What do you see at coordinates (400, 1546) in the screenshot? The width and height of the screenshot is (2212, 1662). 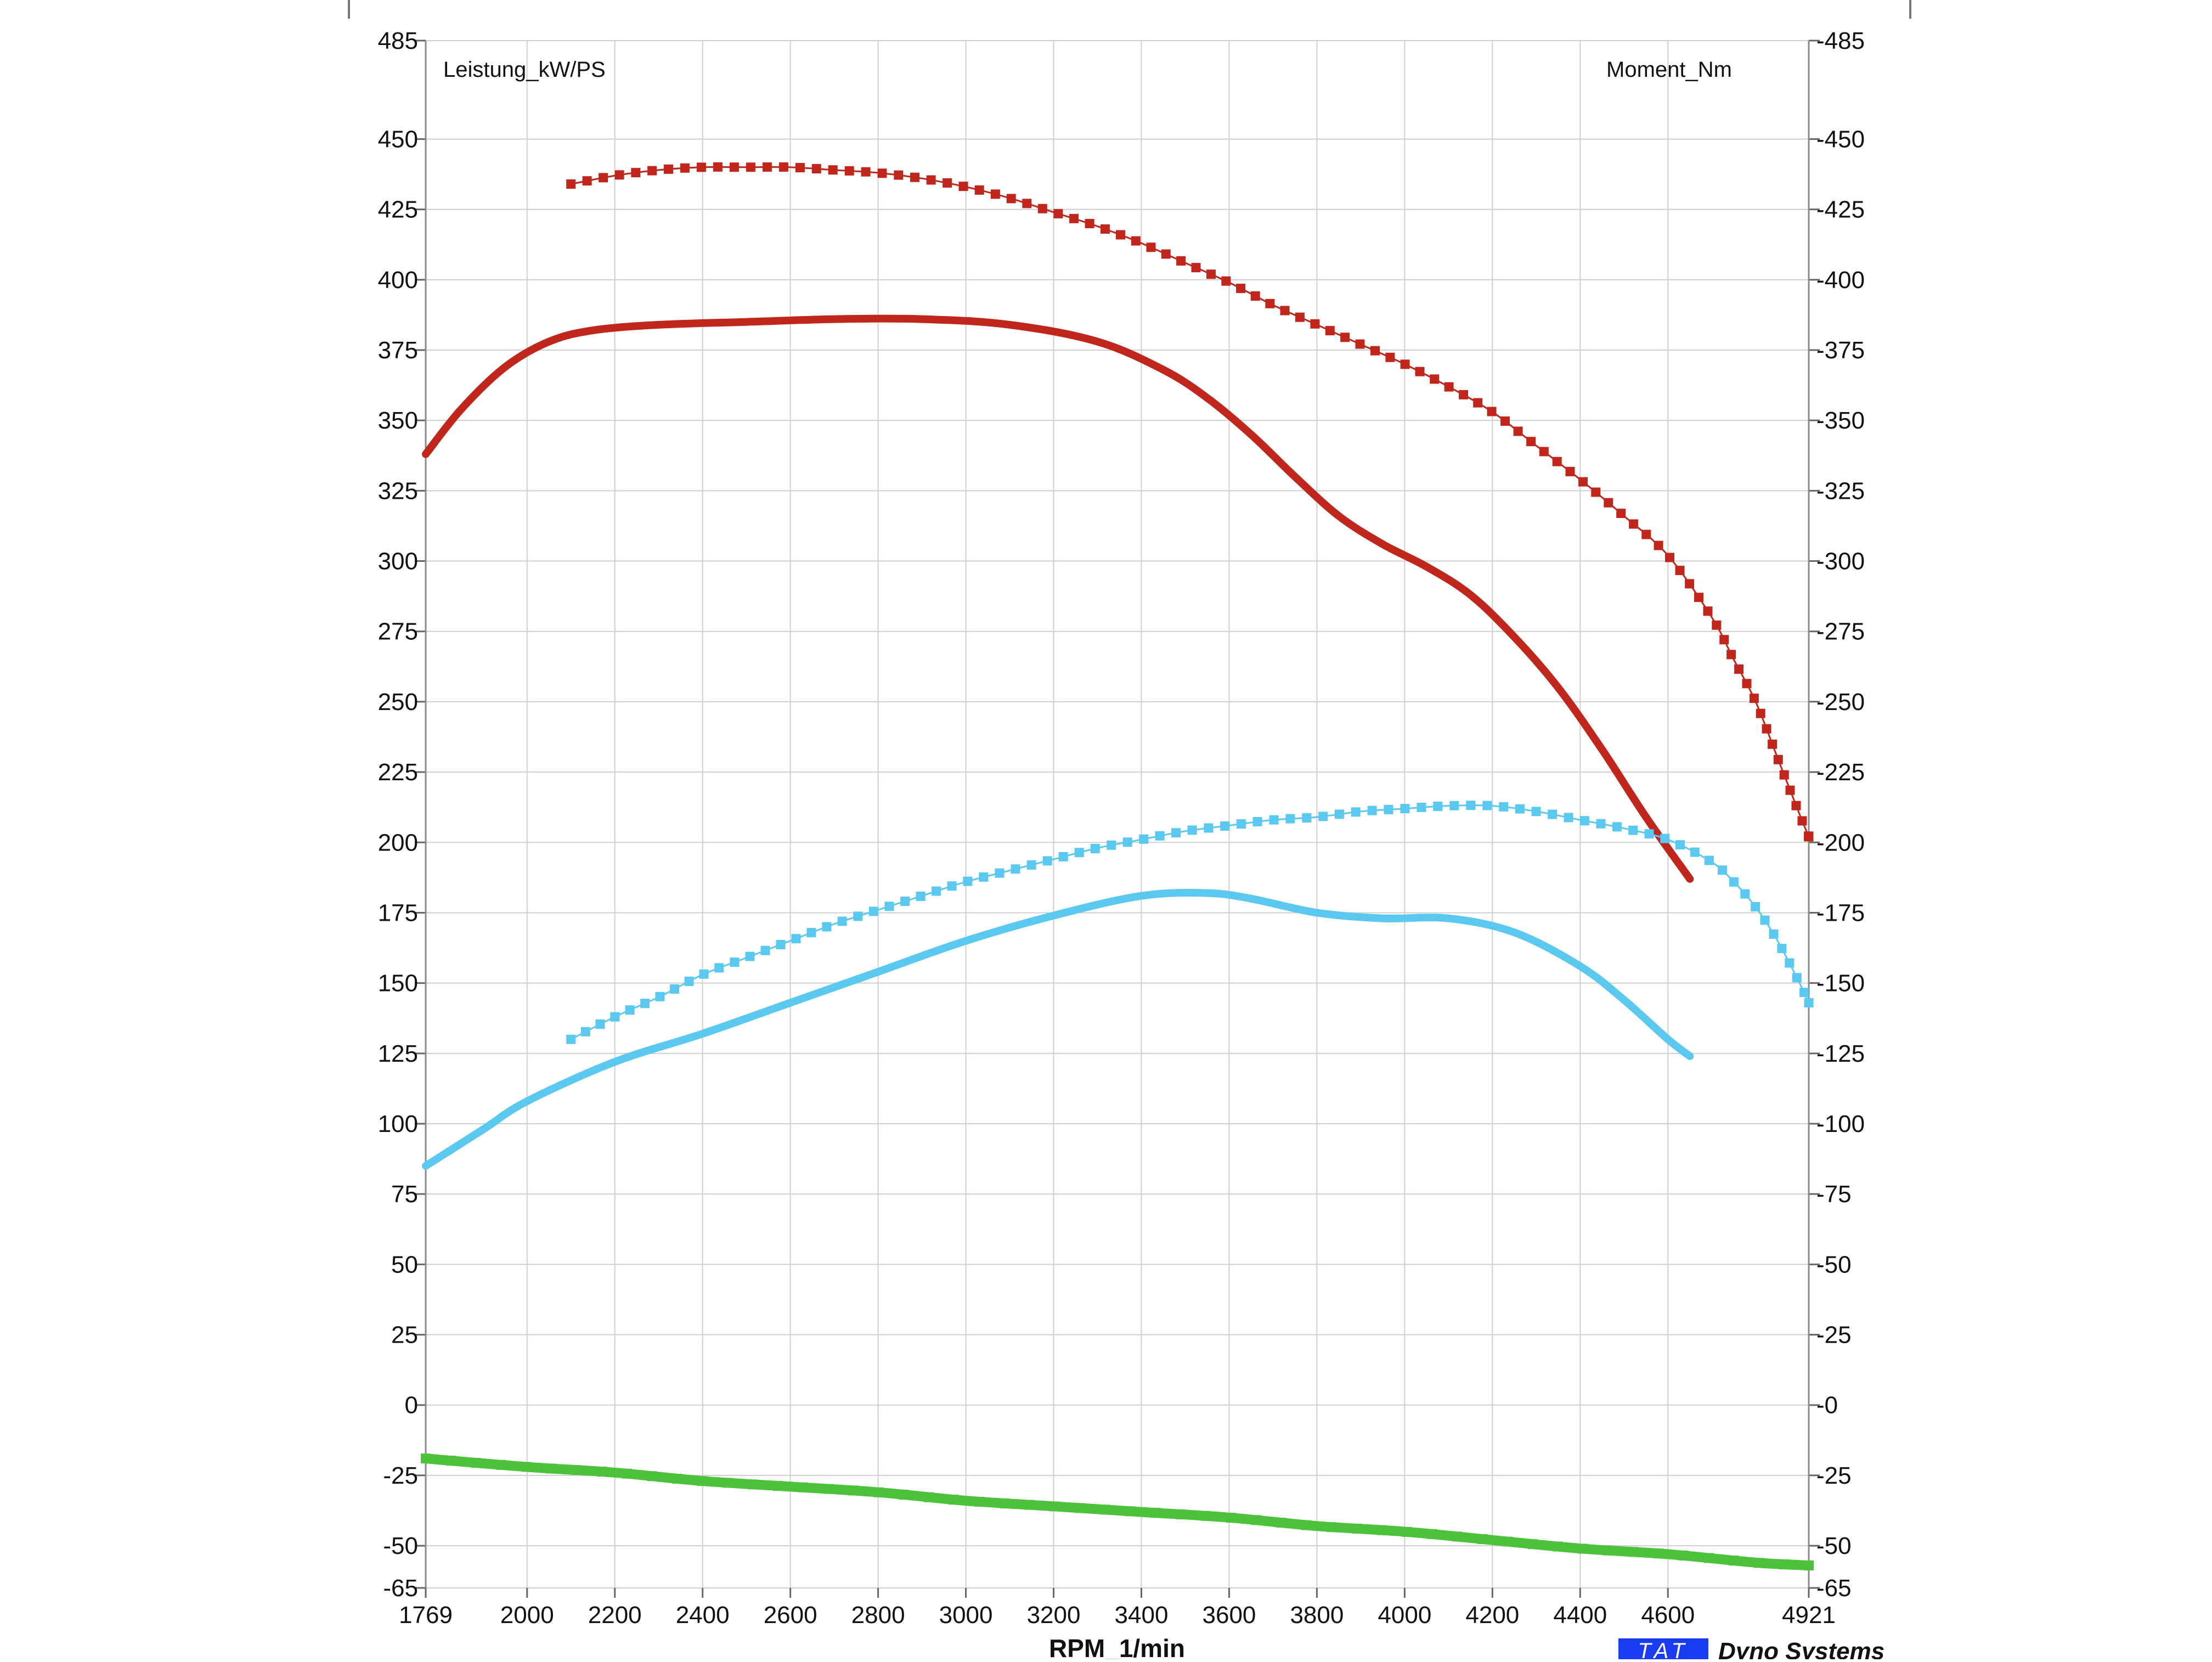 I see `left-y-tick-label: -50` at bounding box center [400, 1546].